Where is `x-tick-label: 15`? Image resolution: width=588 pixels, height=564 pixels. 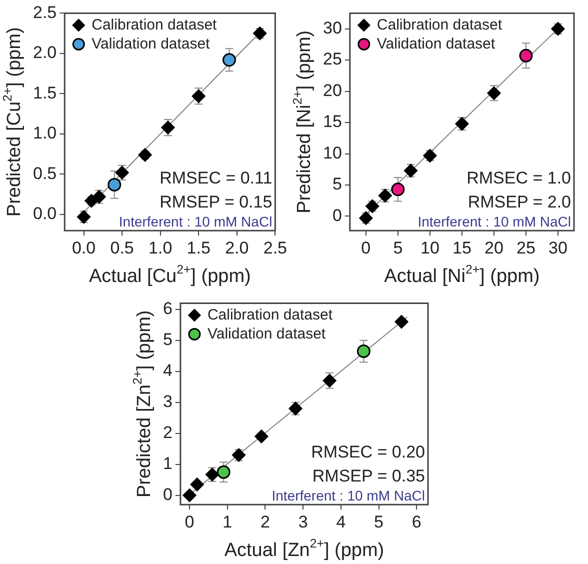 x-tick-label: 15 is located at coordinates (462, 248).